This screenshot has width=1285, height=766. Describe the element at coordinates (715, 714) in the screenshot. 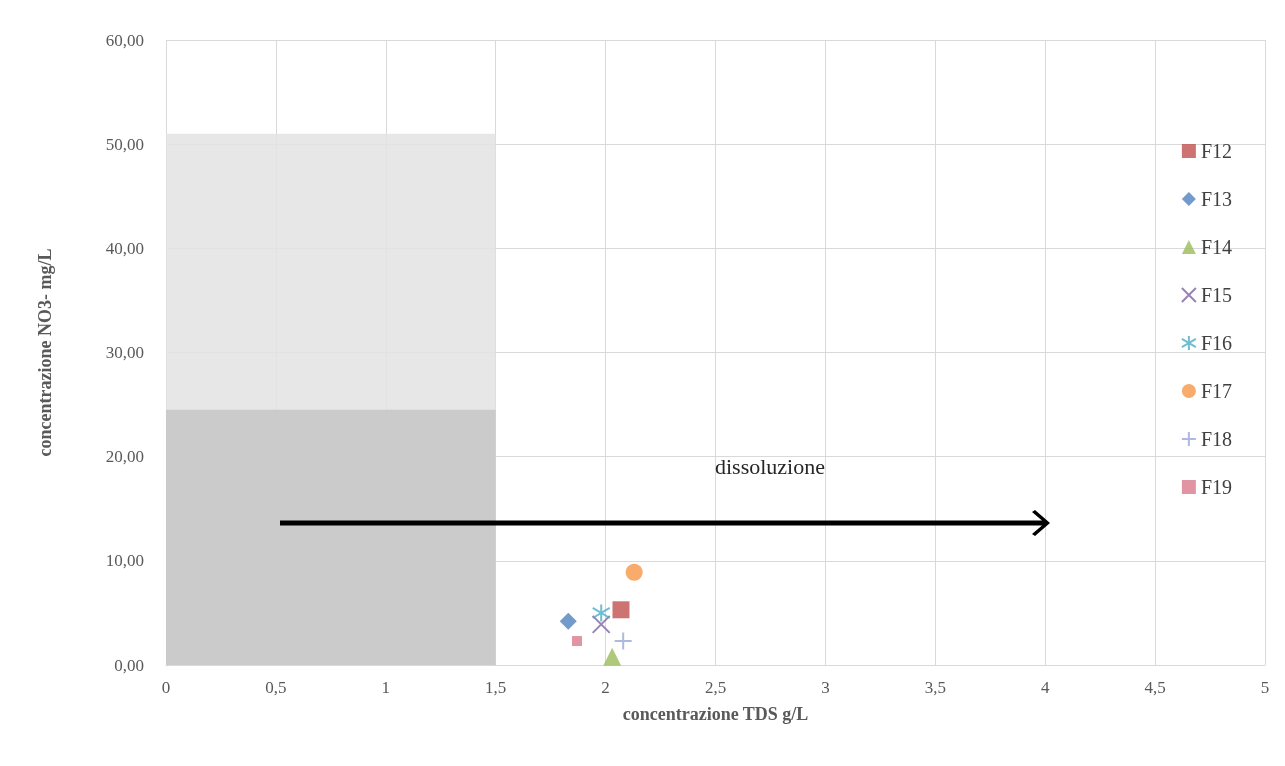

I see `x-axis-title: concentrazione TDS g/L` at that location.